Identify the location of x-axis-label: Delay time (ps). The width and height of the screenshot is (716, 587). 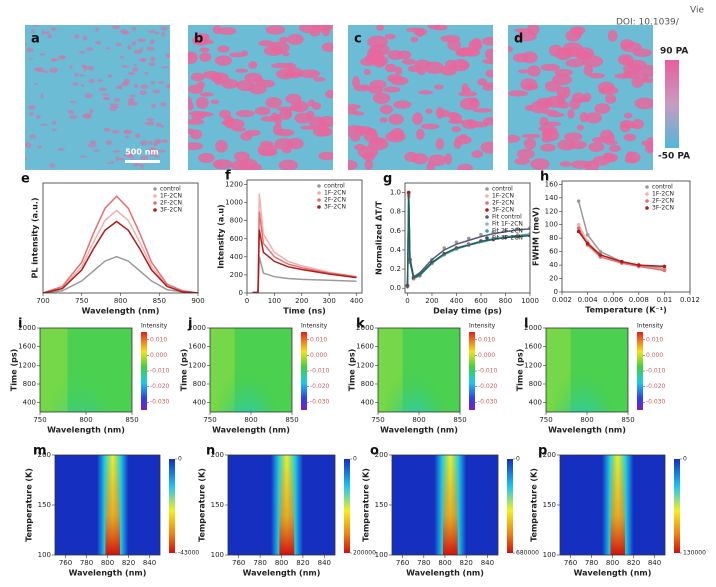
(467, 311).